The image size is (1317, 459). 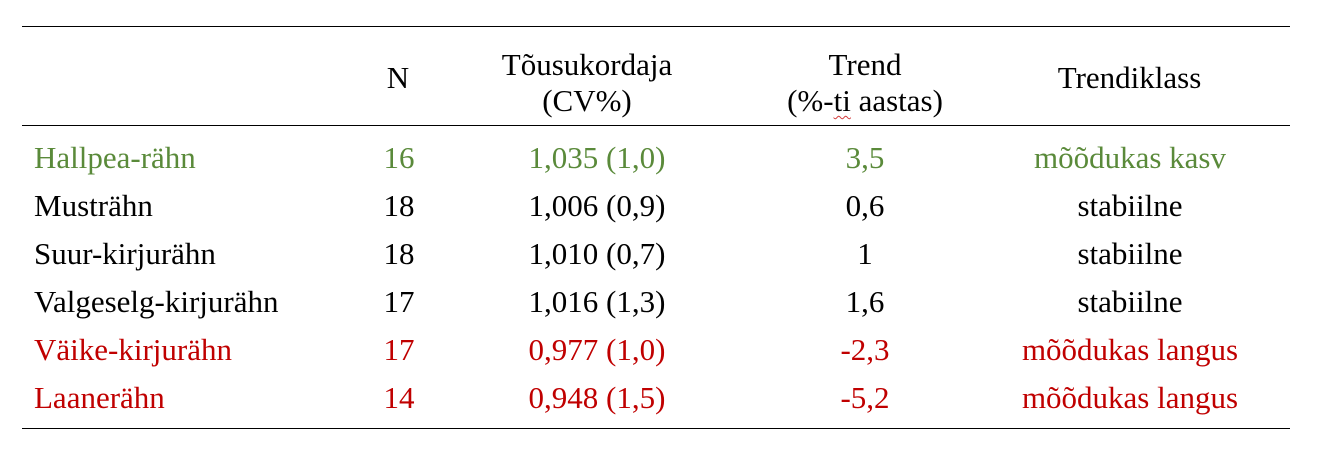 I want to click on cell-species: Suur-kirjurähn, so click(x=125, y=253).